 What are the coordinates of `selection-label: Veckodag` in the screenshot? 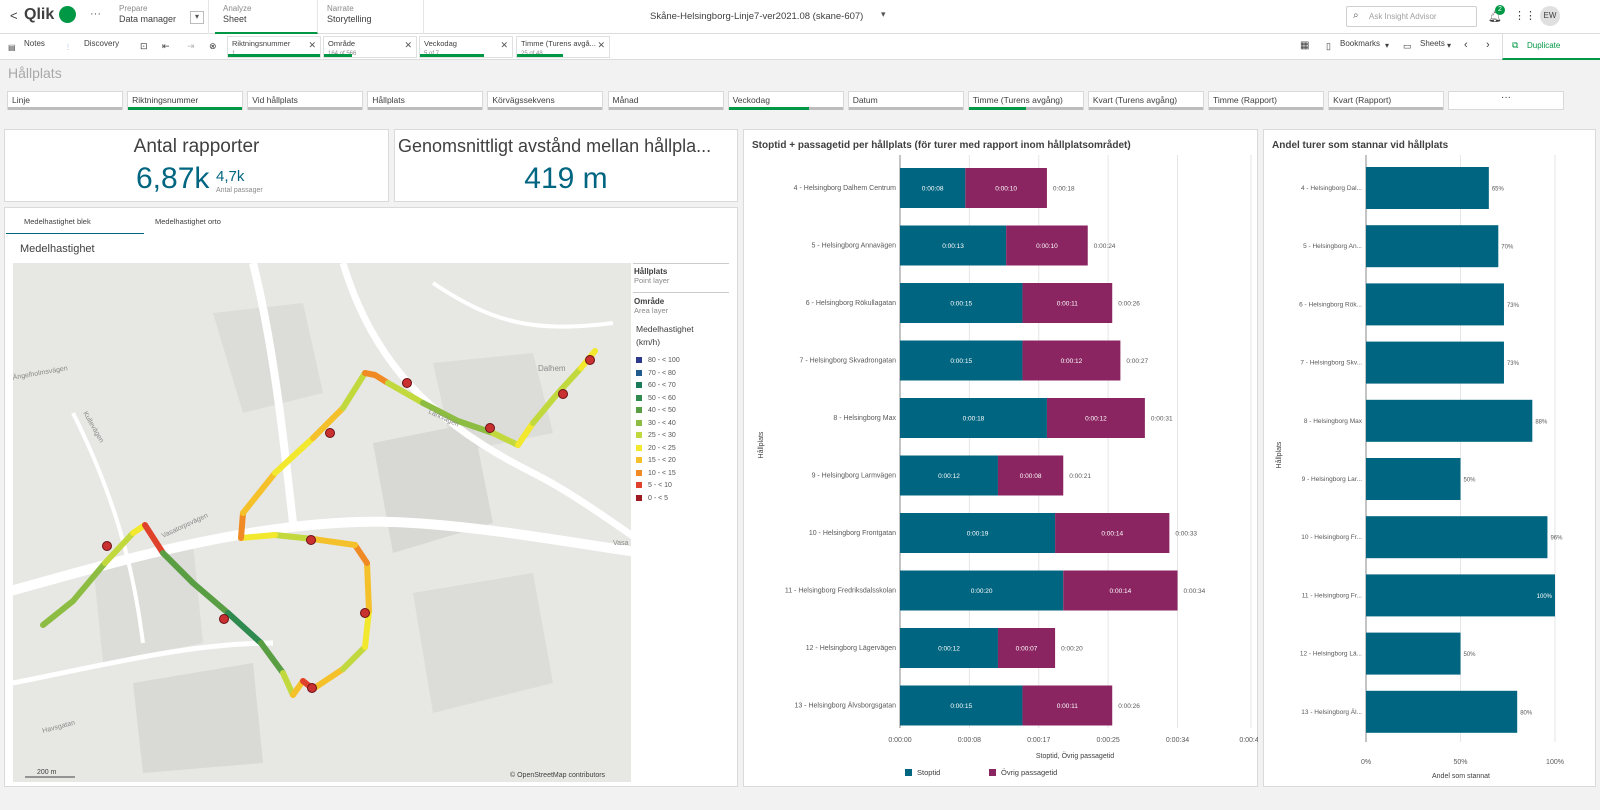 It's located at (440, 43).